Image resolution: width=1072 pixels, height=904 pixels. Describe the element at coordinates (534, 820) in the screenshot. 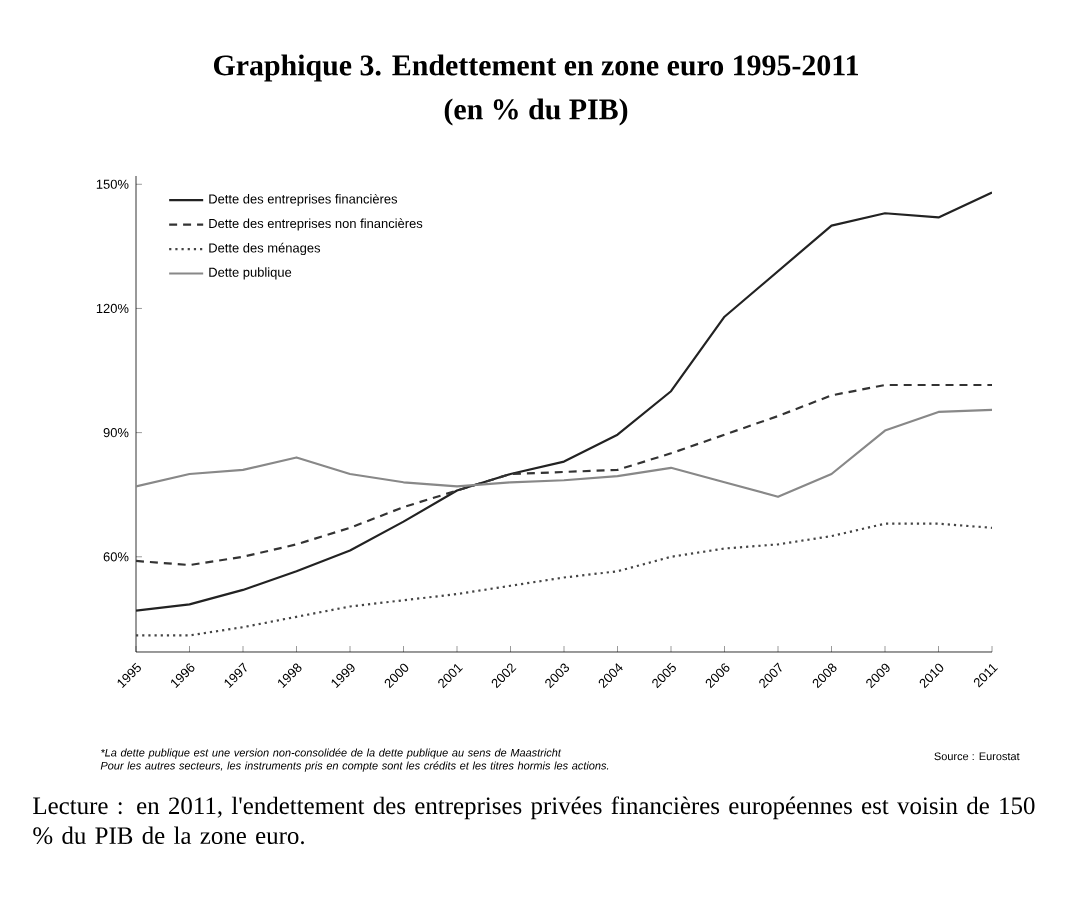

I see `text: Lecture : en 2011, l'endettement des entreprises privées financières européennes est voisin de 150 % du PIB de la zone euro.` at that location.